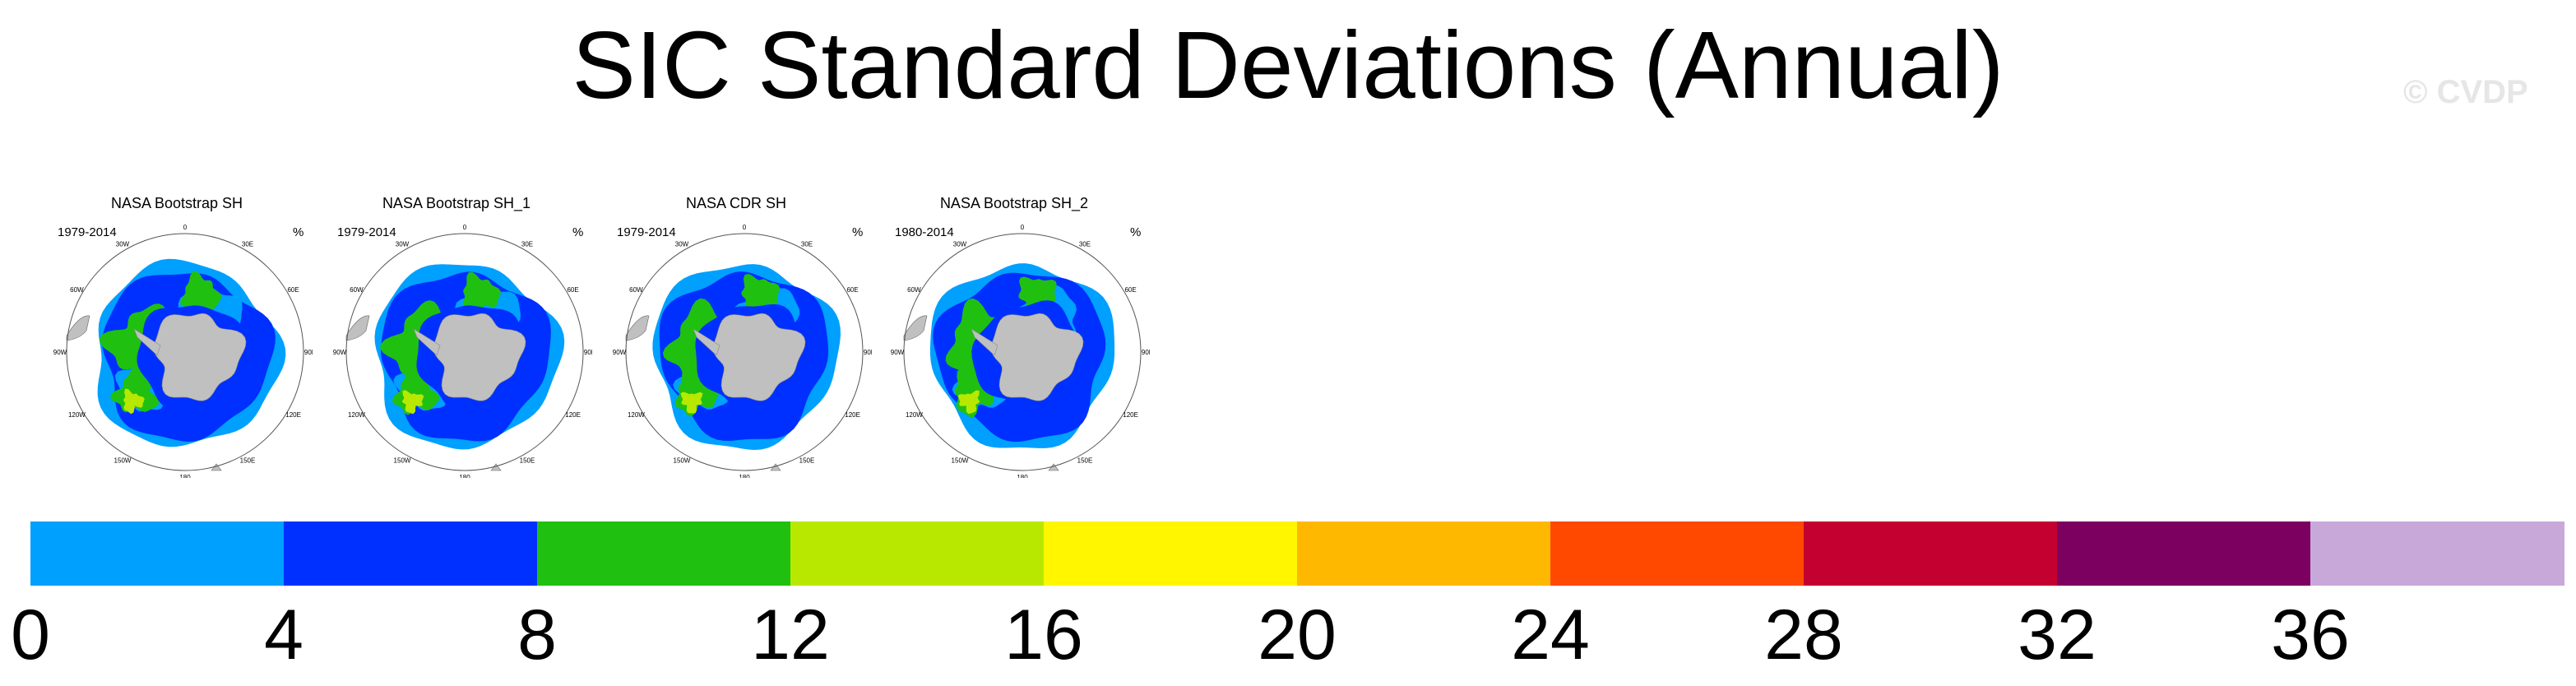 This screenshot has height=686, width=2576. I want to click on colorbar-tick-label: 20, so click(1297, 635).